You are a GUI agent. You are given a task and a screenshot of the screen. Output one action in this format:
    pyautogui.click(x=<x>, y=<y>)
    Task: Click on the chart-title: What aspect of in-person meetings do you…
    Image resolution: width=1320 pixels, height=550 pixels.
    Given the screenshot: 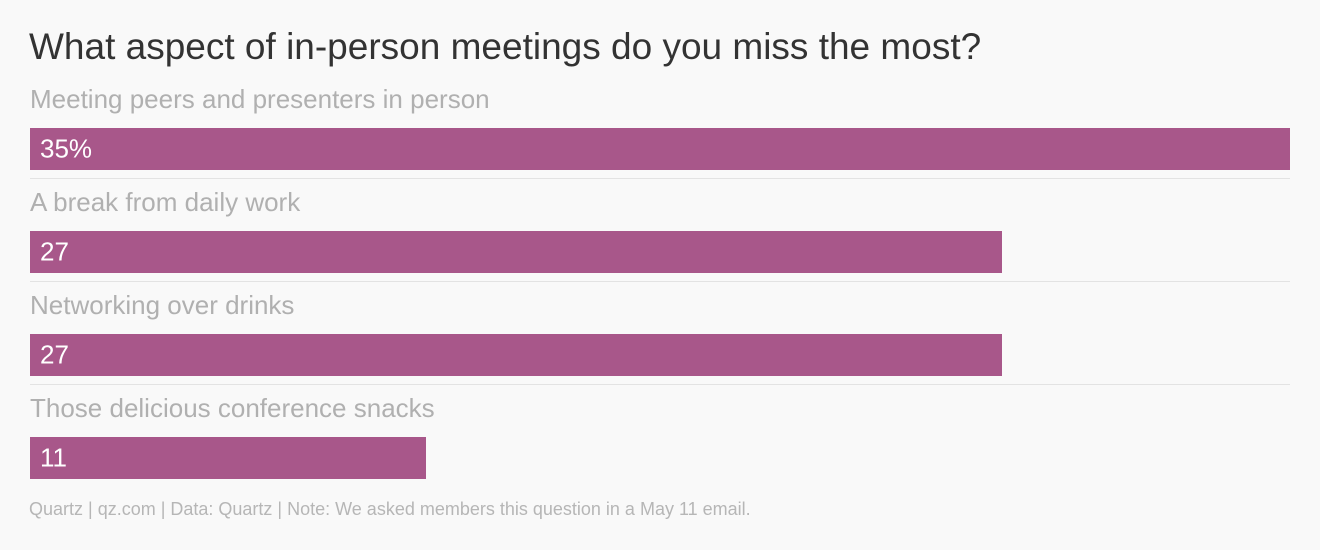 What is the action you would take?
    pyautogui.click(x=505, y=46)
    